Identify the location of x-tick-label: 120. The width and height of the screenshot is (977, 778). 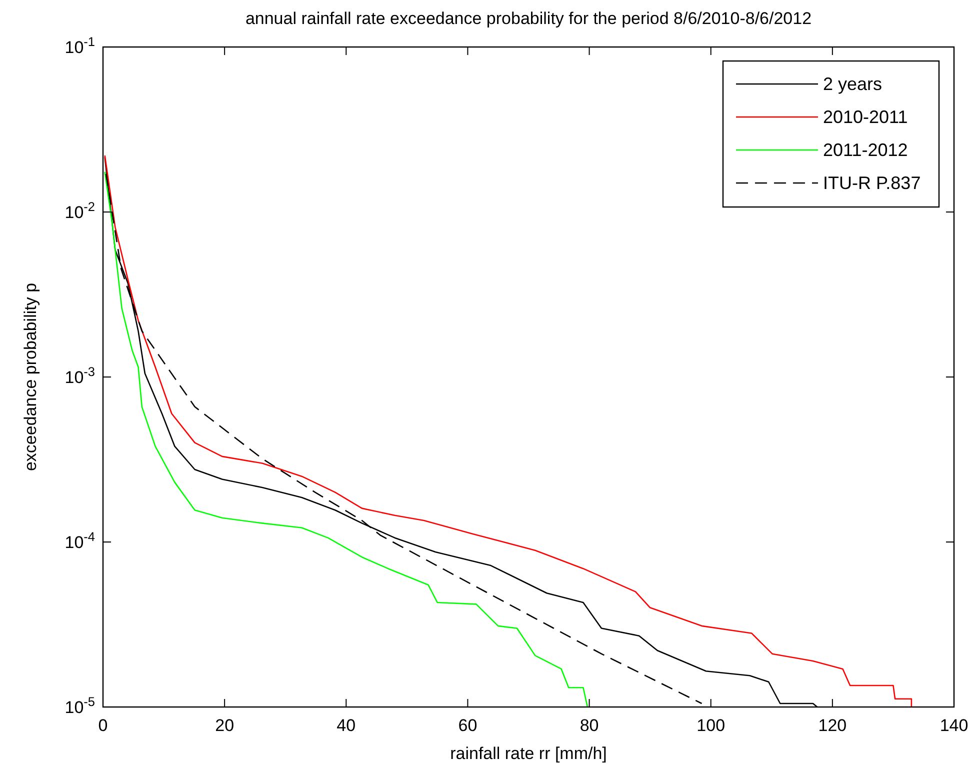
(832, 725).